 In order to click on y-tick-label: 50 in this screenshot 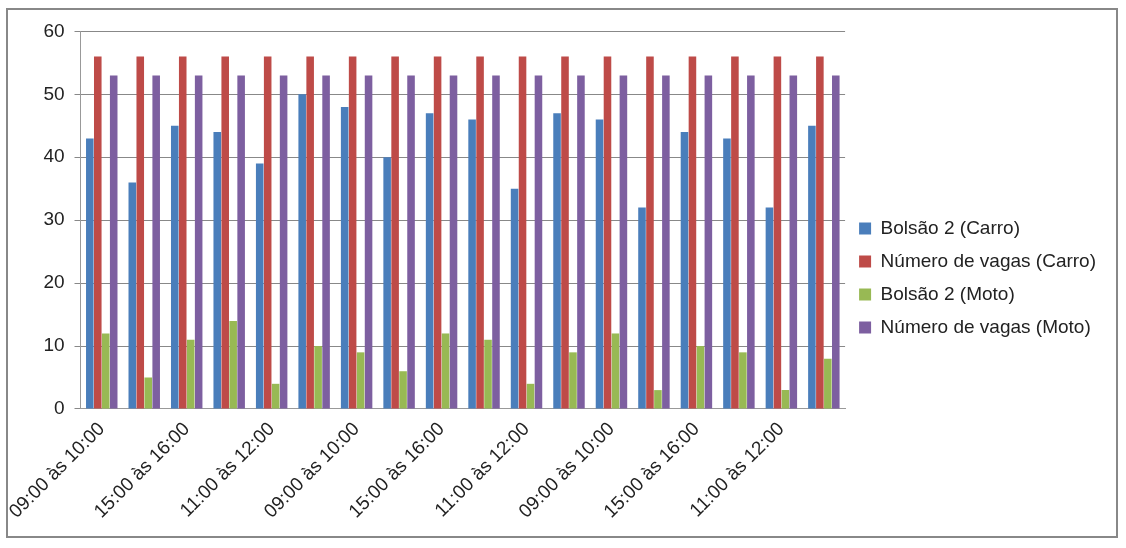, I will do `click(54, 93)`.